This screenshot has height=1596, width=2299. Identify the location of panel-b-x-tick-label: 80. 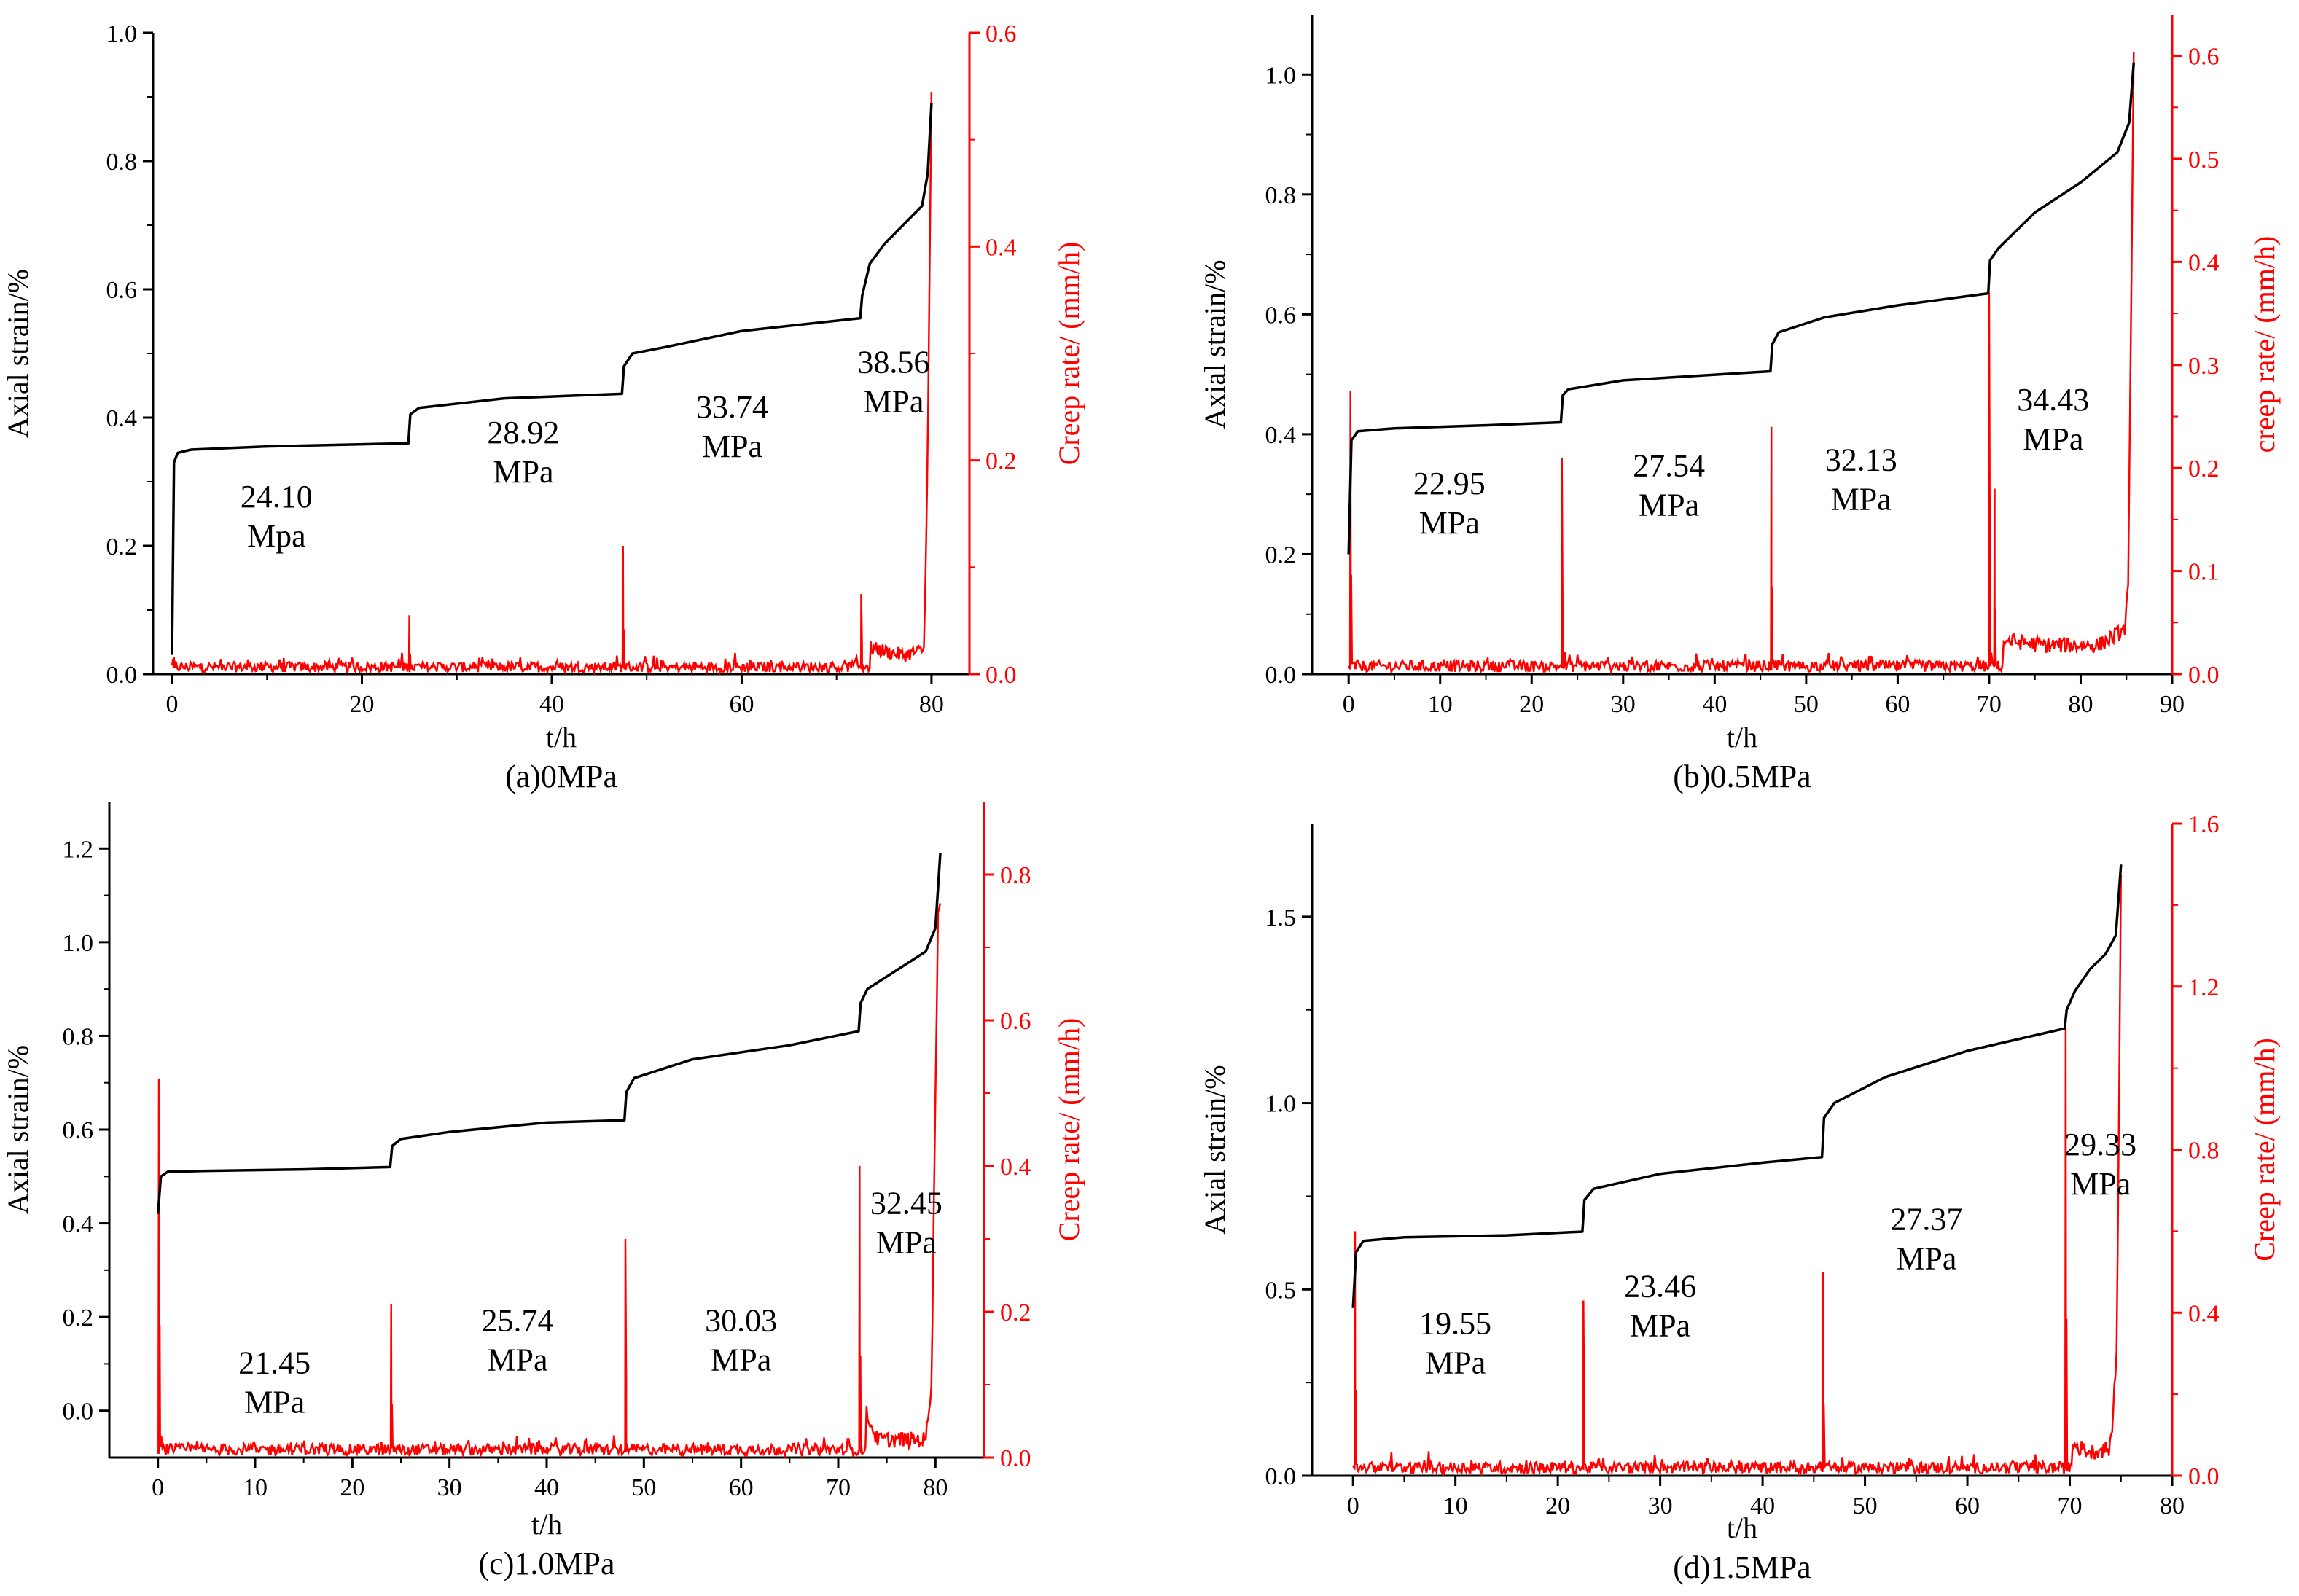
(2080, 704).